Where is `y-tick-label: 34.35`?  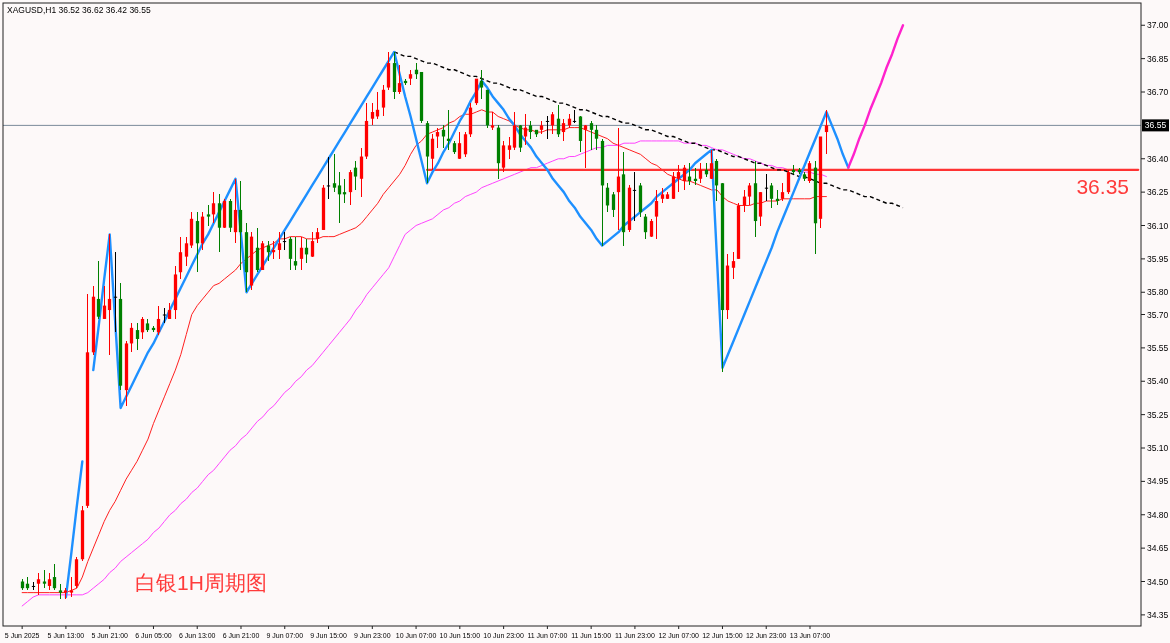
y-tick-label: 34.35 is located at coordinates (1158, 614).